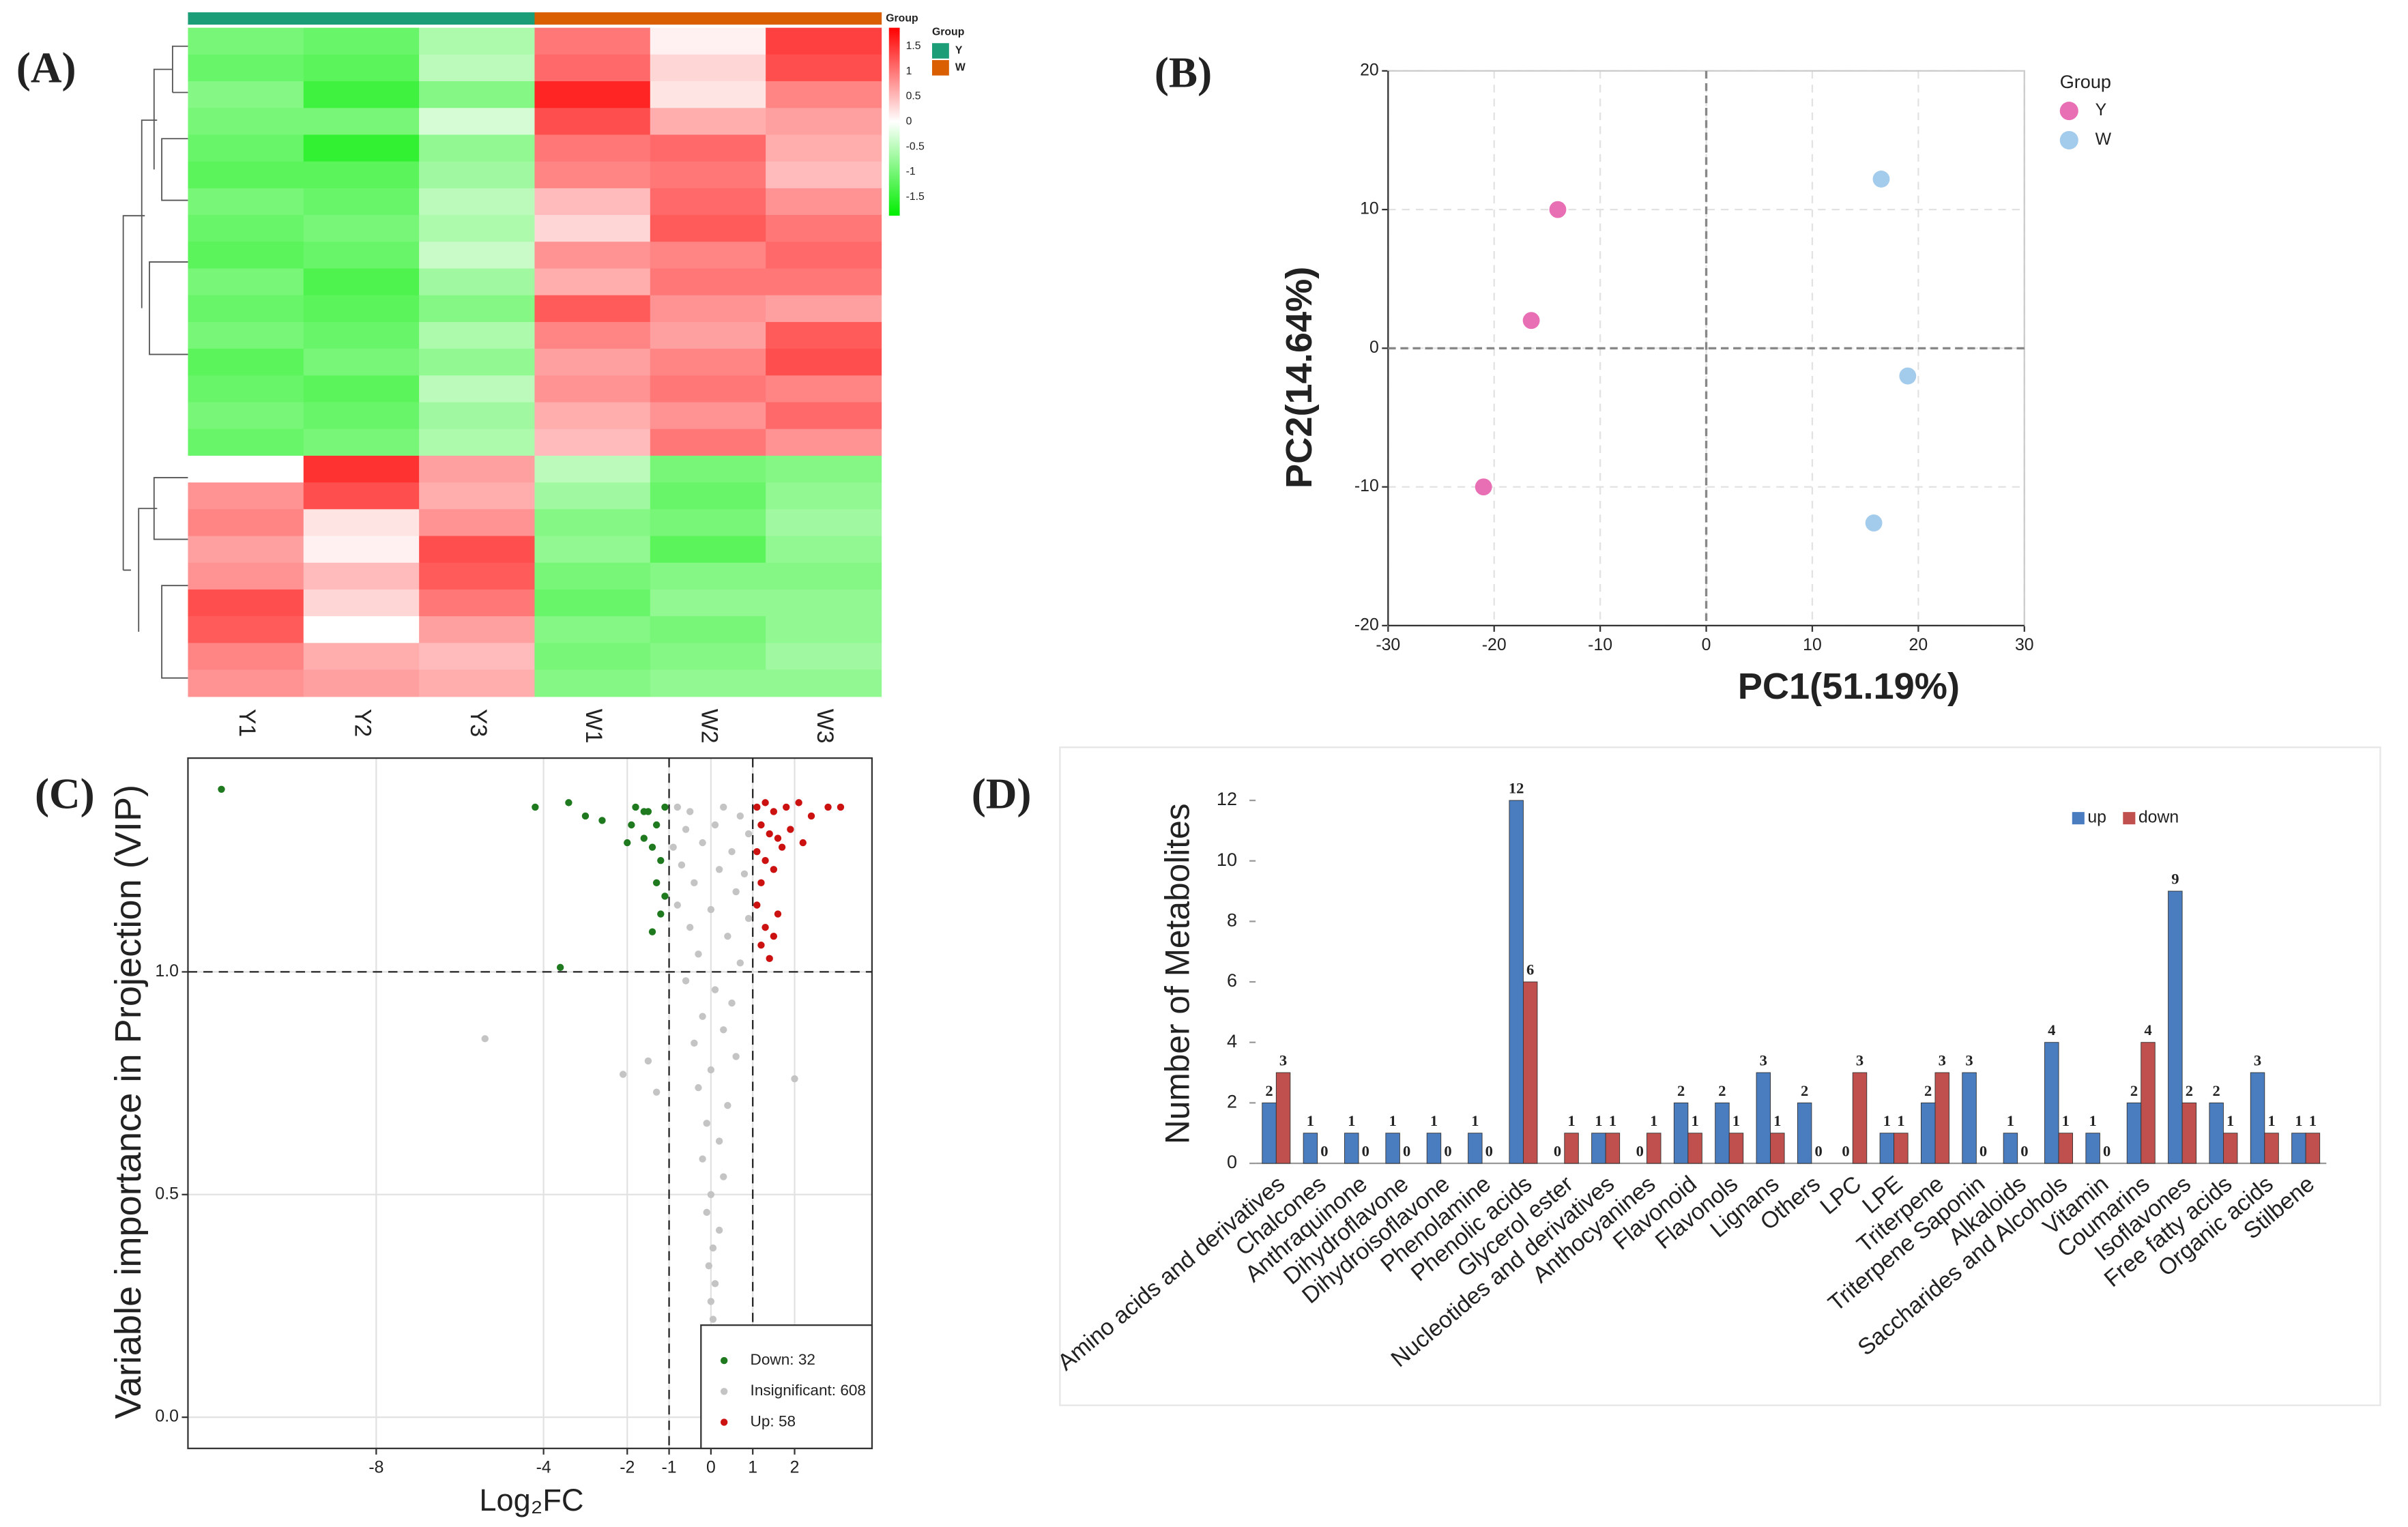  I want to click on data-label: 0, so click(1983, 1151).